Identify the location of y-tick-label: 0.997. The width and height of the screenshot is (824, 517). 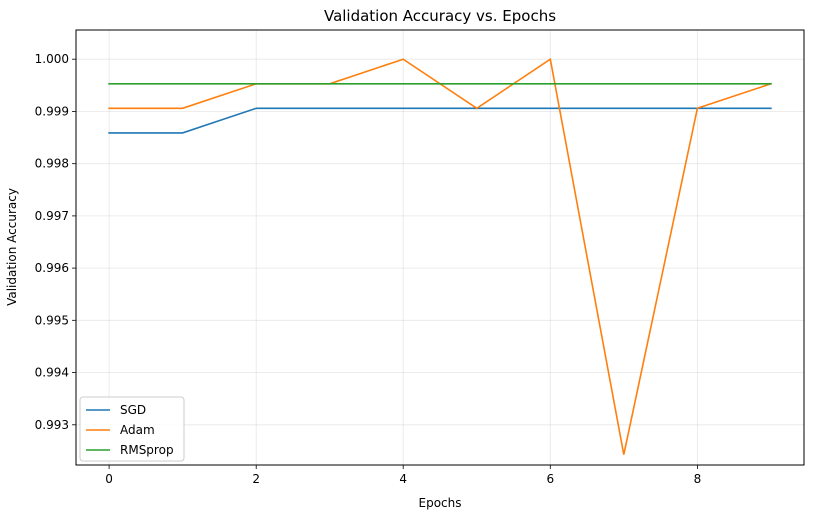
(52, 216).